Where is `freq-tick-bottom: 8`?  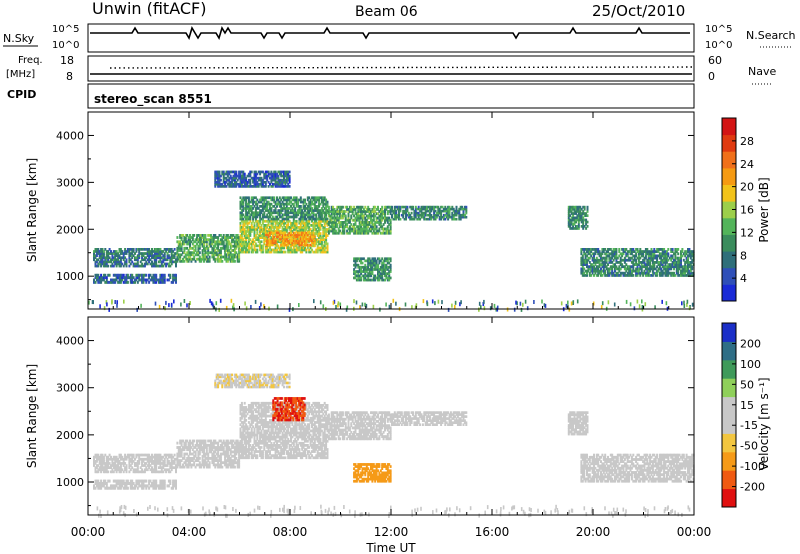 freq-tick-bottom: 8 is located at coordinates (69, 76).